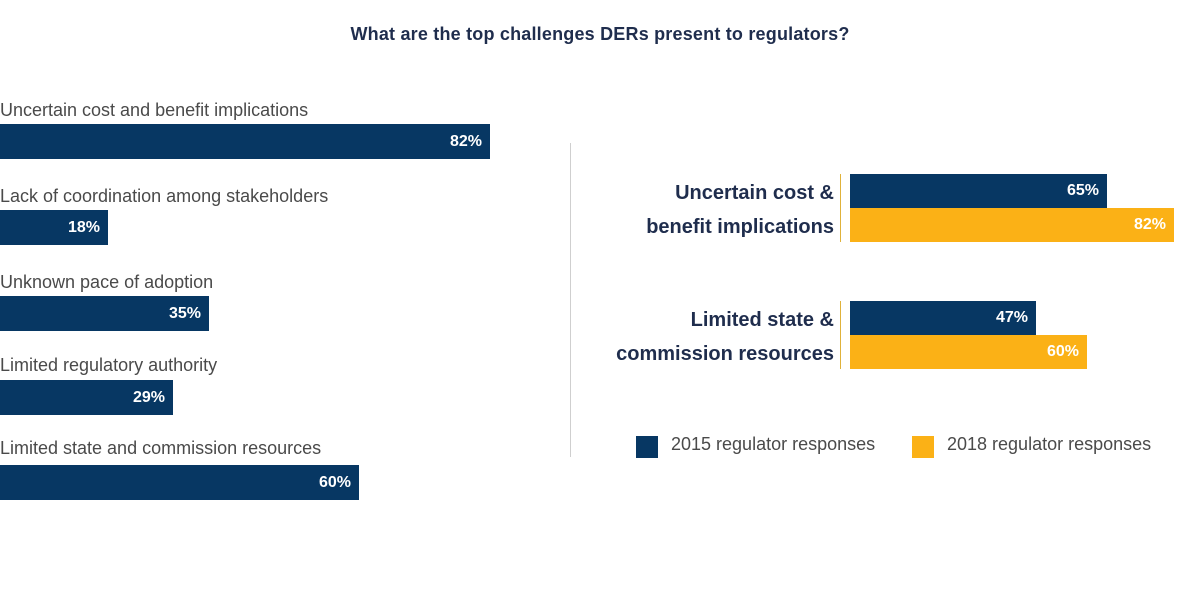 The height and width of the screenshot is (600, 1200). What do you see at coordinates (1082, 190) in the screenshot?
I see `right-bar-value-label: 65%` at bounding box center [1082, 190].